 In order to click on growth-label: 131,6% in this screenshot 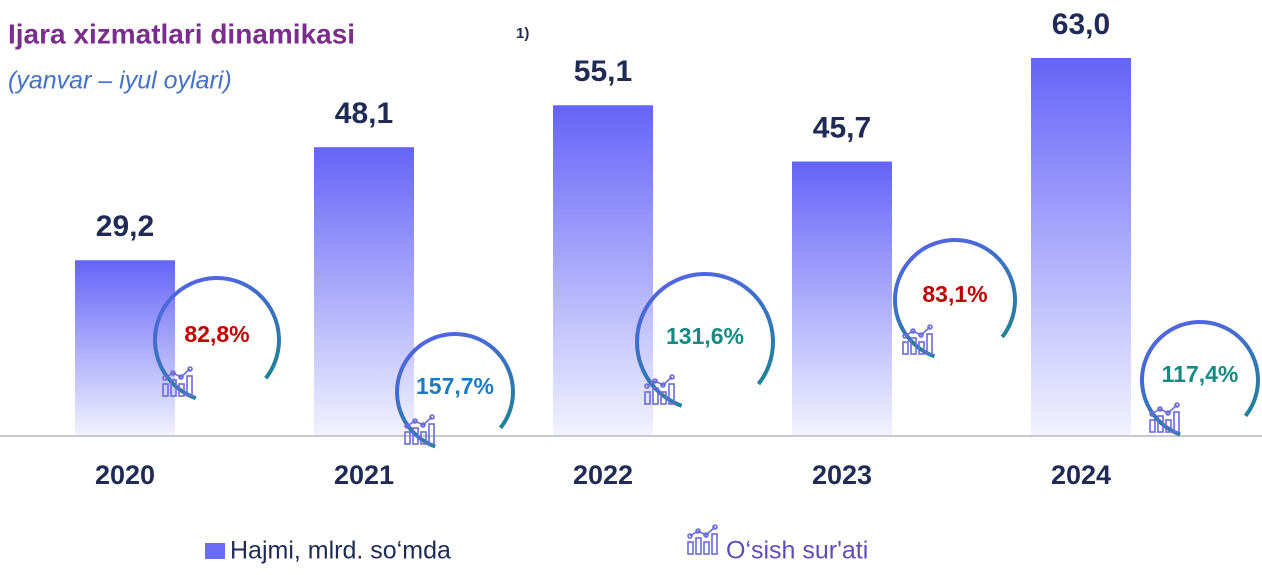, I will do `click(705, 336)`.